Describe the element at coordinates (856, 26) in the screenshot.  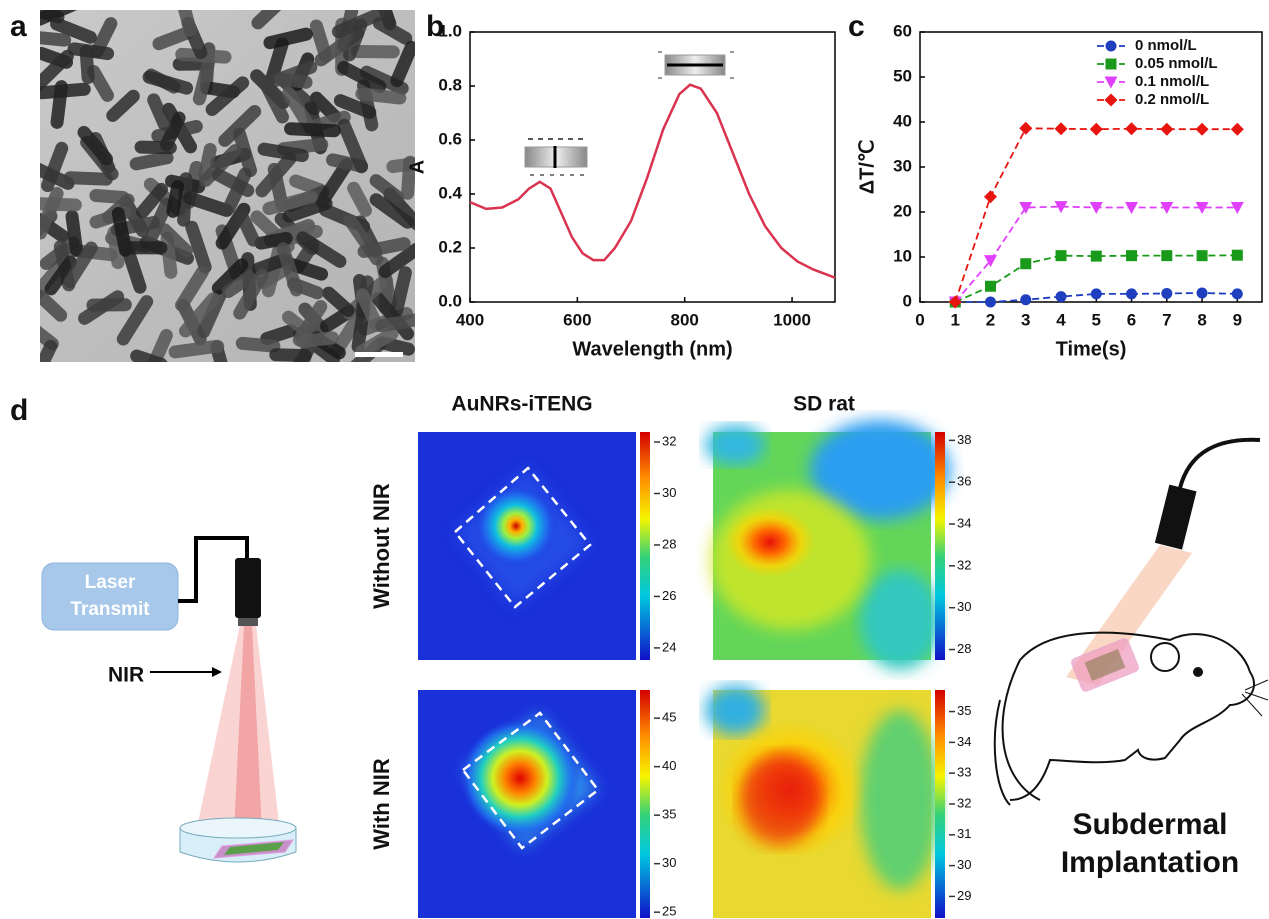
I see `panel-label: c` at that location.